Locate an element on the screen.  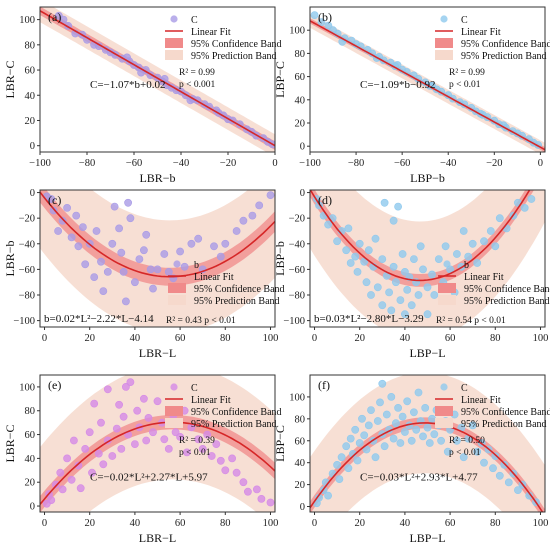
axes-frame is located at coordinates (157, 258).